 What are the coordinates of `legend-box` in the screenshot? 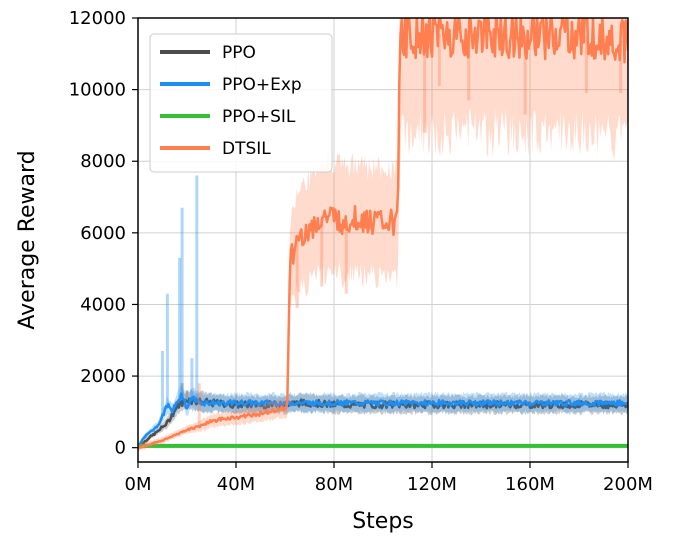 It's located at (241, 103).